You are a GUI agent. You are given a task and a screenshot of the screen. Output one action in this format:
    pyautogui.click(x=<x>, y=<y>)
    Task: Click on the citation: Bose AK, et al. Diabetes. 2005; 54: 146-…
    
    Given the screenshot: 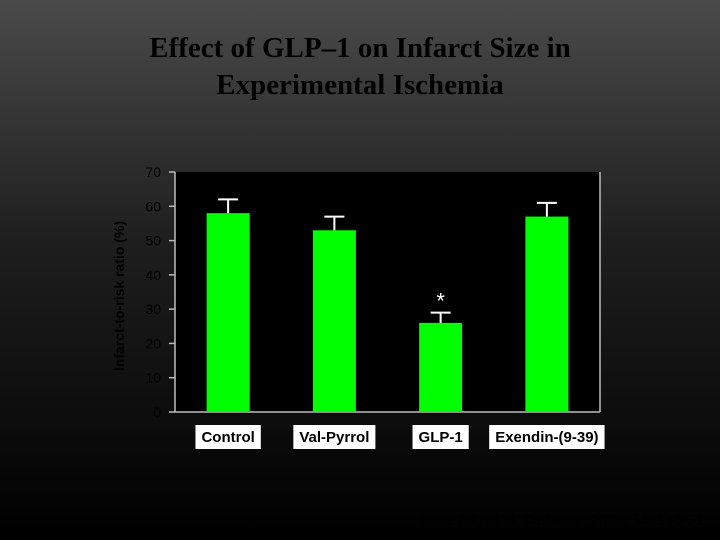 What is the action you would take?
    pyautogui.click(x=564, y=520)
    